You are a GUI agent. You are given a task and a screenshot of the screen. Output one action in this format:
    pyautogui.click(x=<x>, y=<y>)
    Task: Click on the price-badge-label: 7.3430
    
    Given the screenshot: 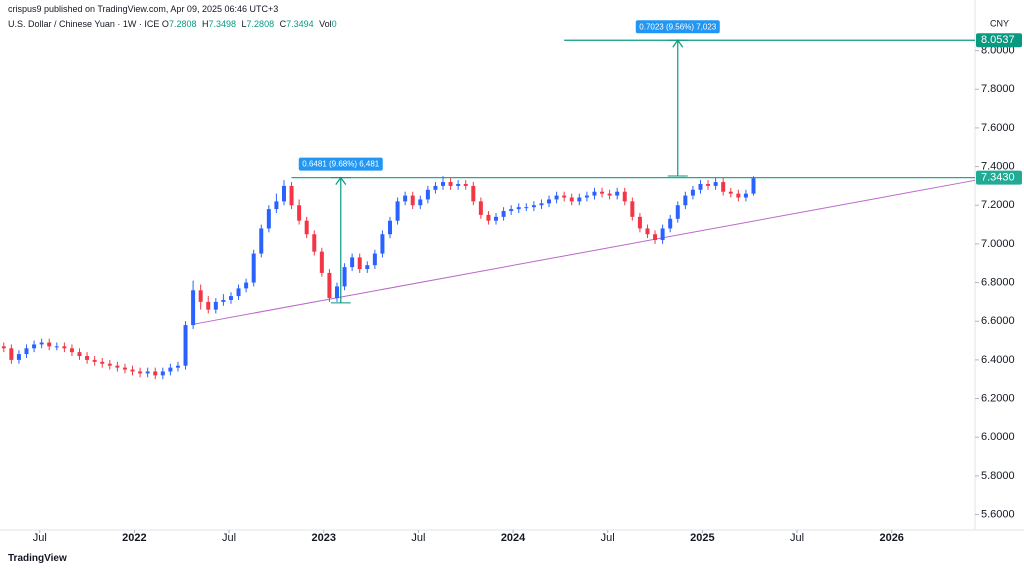 What is the action you would take?
    pyautogui.click(x=998, y=178)
    